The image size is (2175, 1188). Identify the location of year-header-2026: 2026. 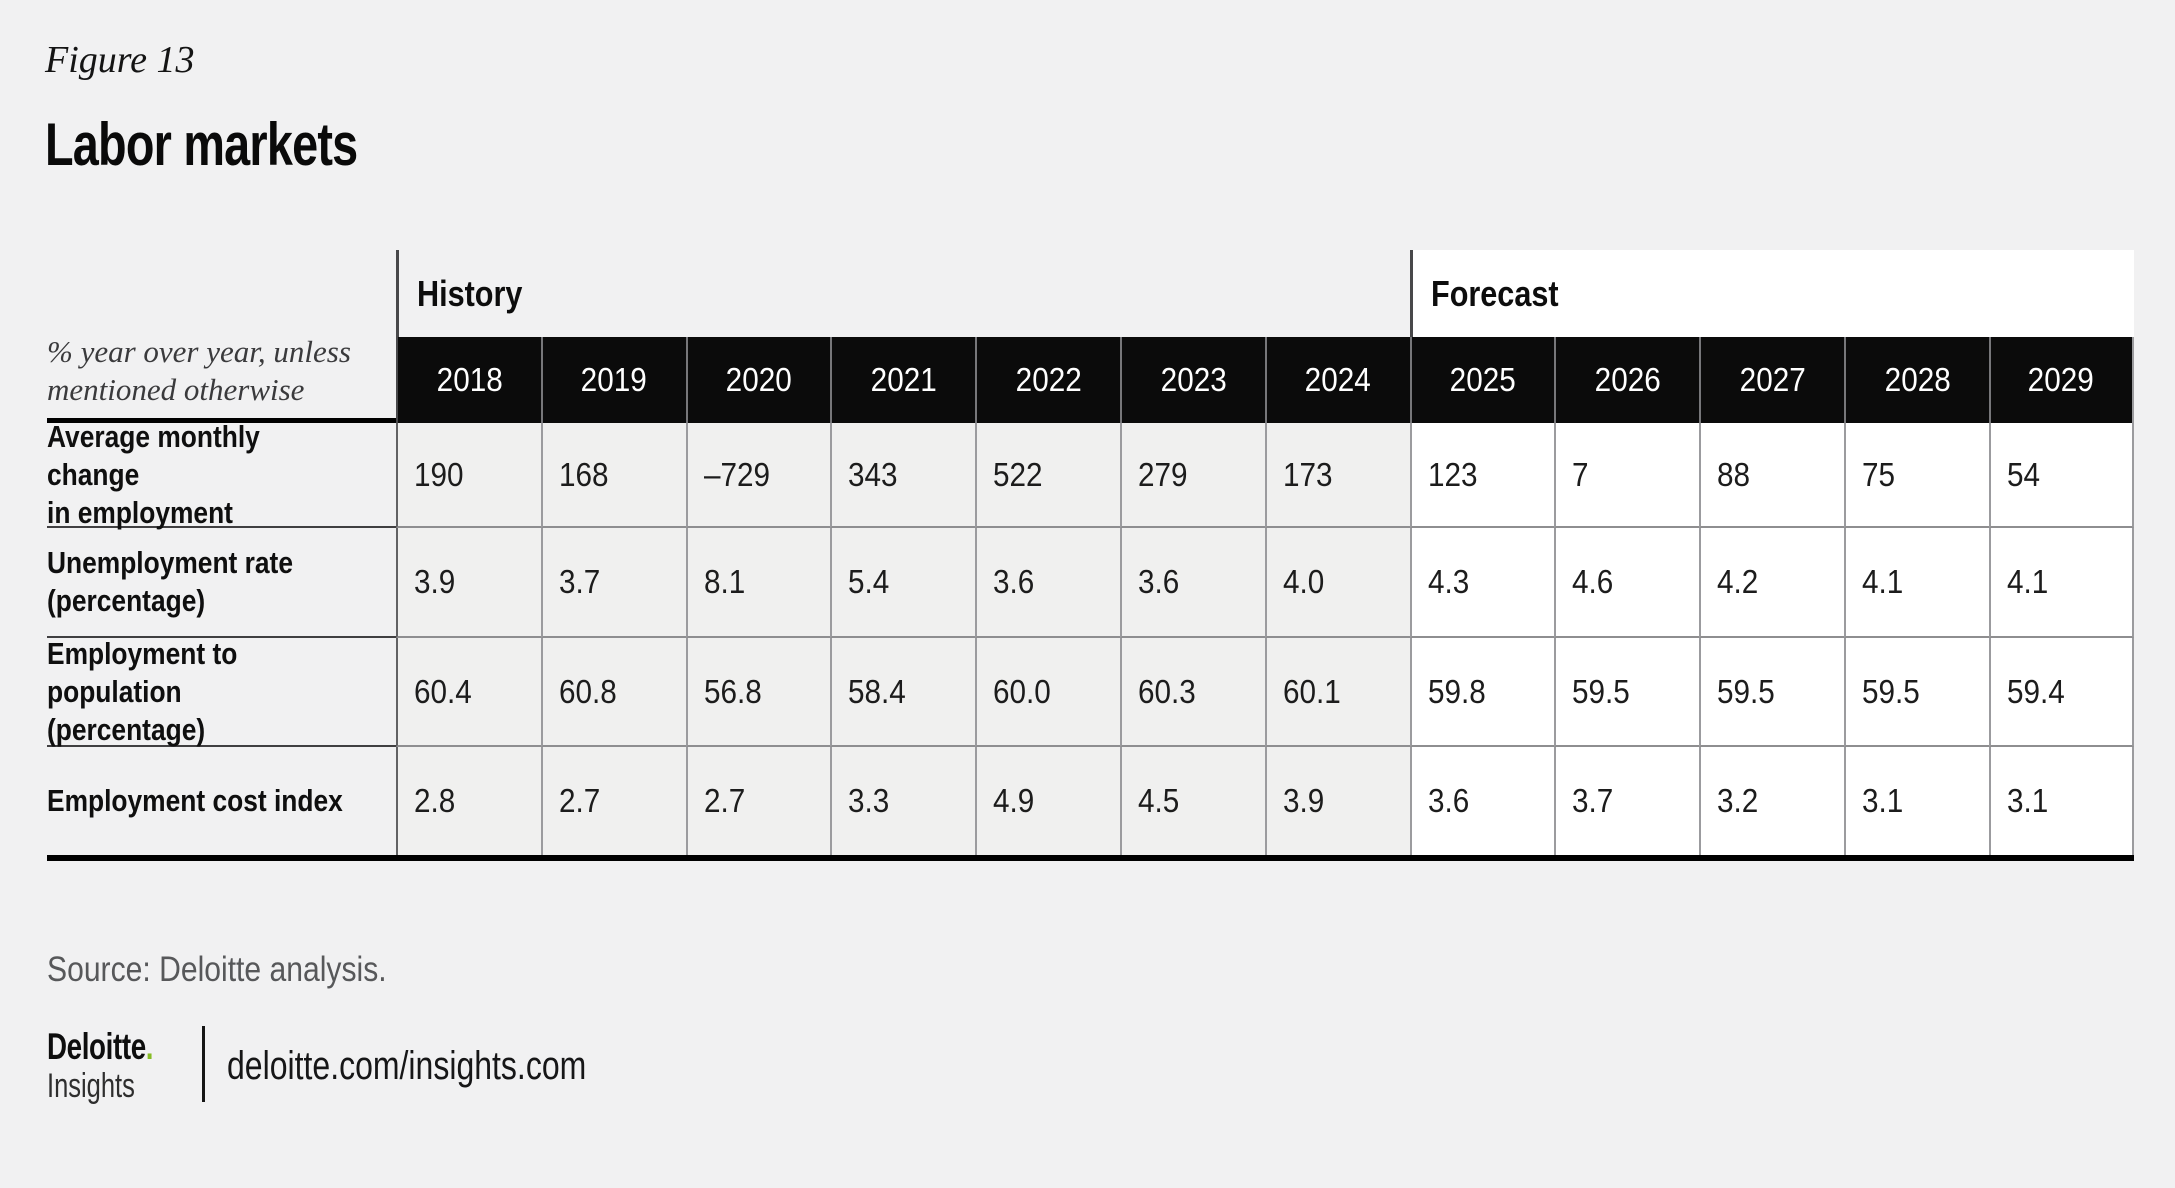
(1627, 380).